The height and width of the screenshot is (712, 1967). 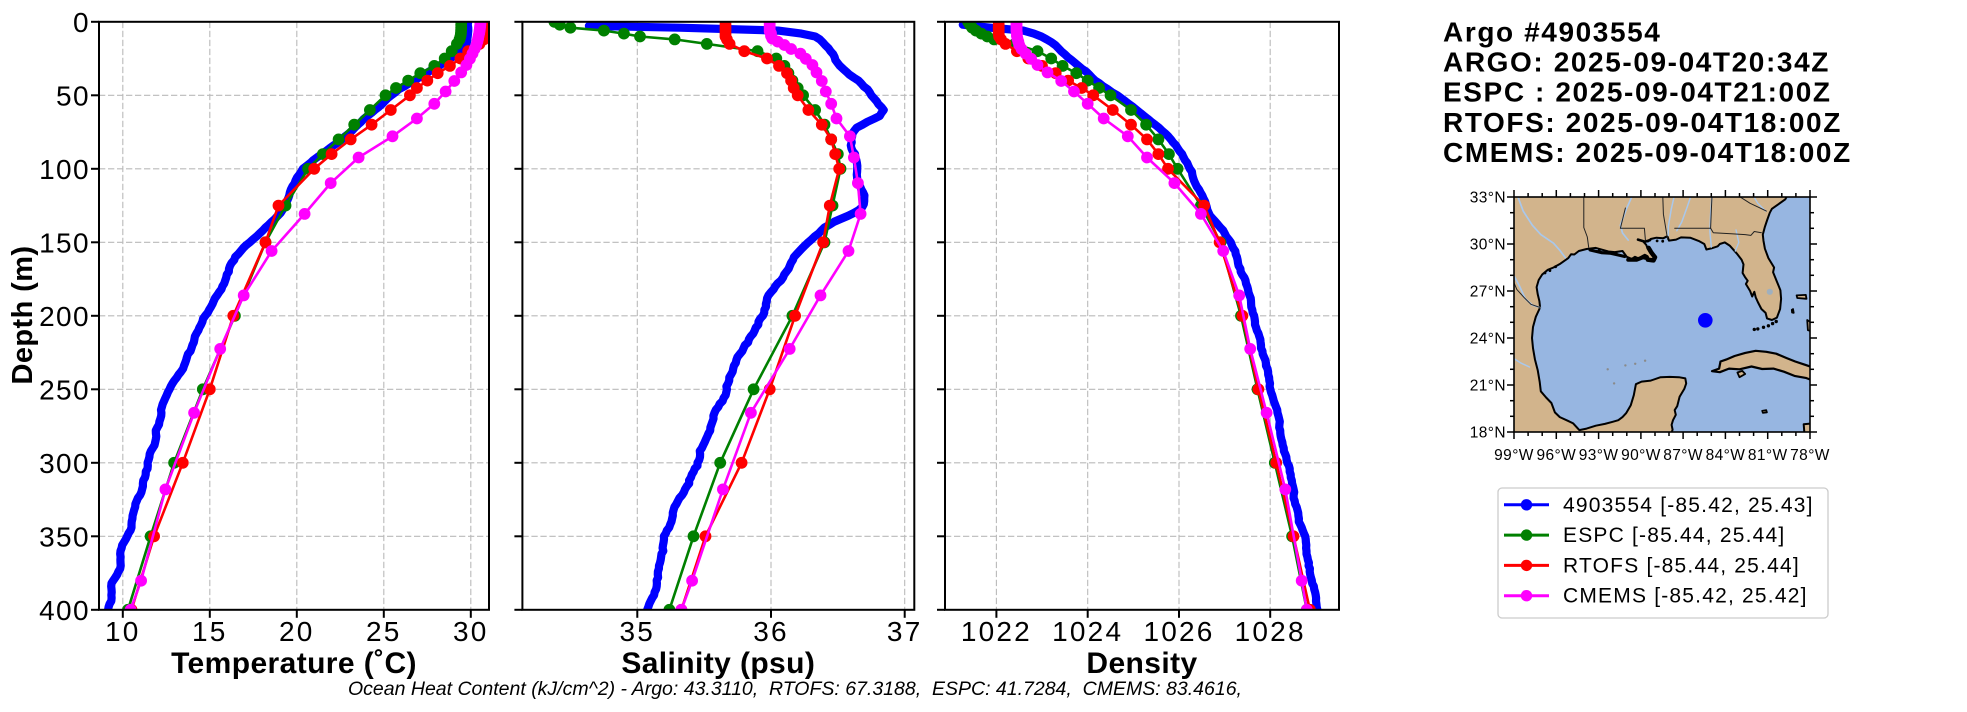 What do you see at coordinates (1810, 455) in the screenshot?
I see `svg-text: 78°W` at bounding box center [1810, 455].